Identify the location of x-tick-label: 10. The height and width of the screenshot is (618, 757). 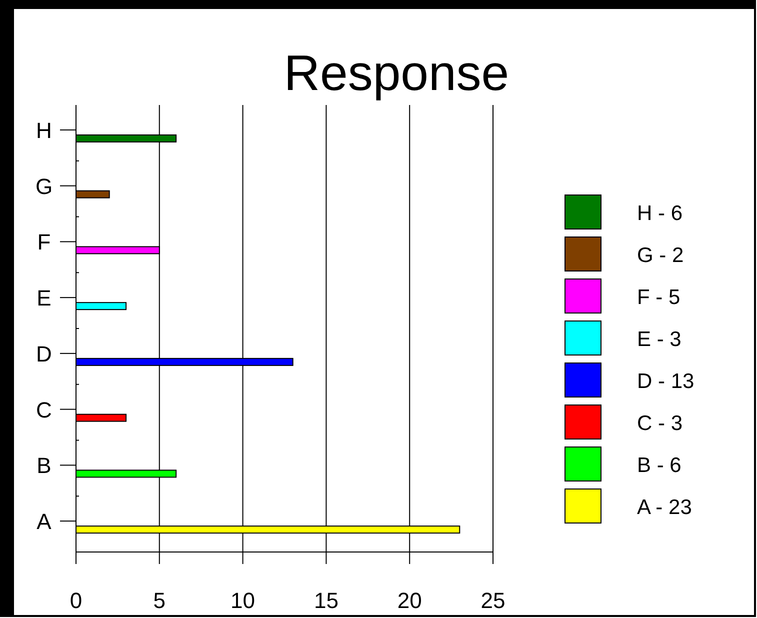
(243, 600).